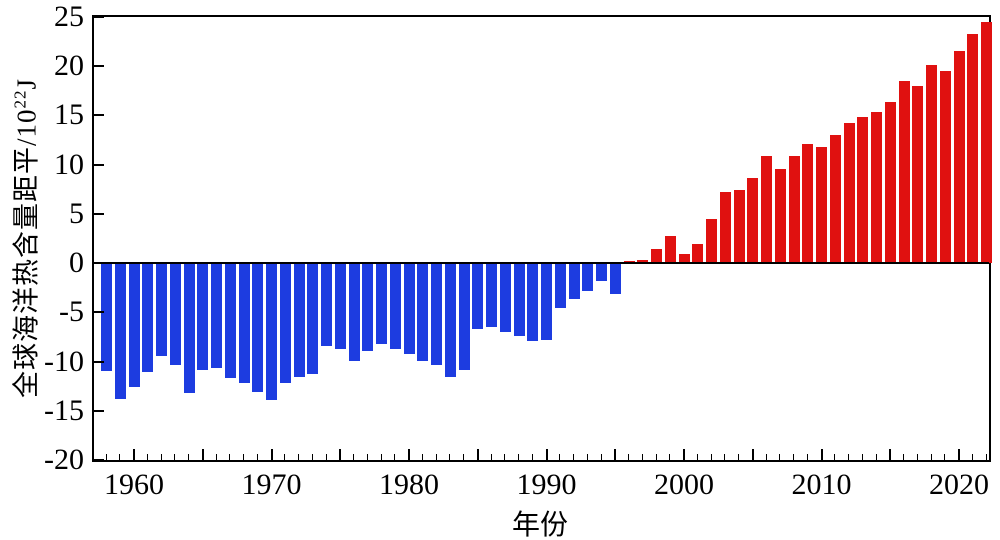 The height and width of the screenshot is (540, 1000). I want to click on bar-1979, so click(395, 306).